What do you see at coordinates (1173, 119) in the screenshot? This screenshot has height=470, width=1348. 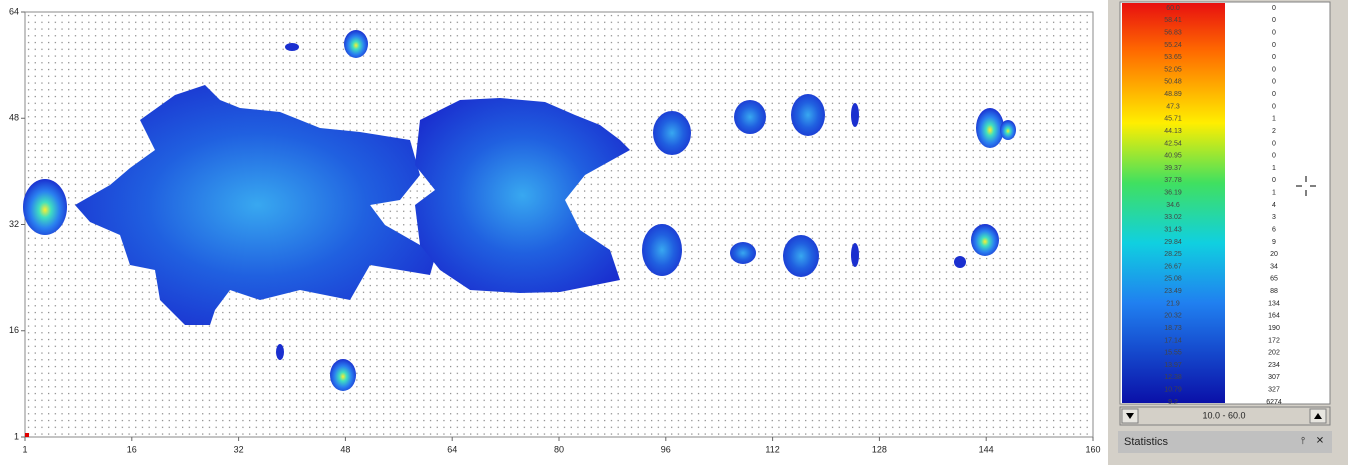 I see `scale-label: 45.71` at bounding box center [1173, 119].